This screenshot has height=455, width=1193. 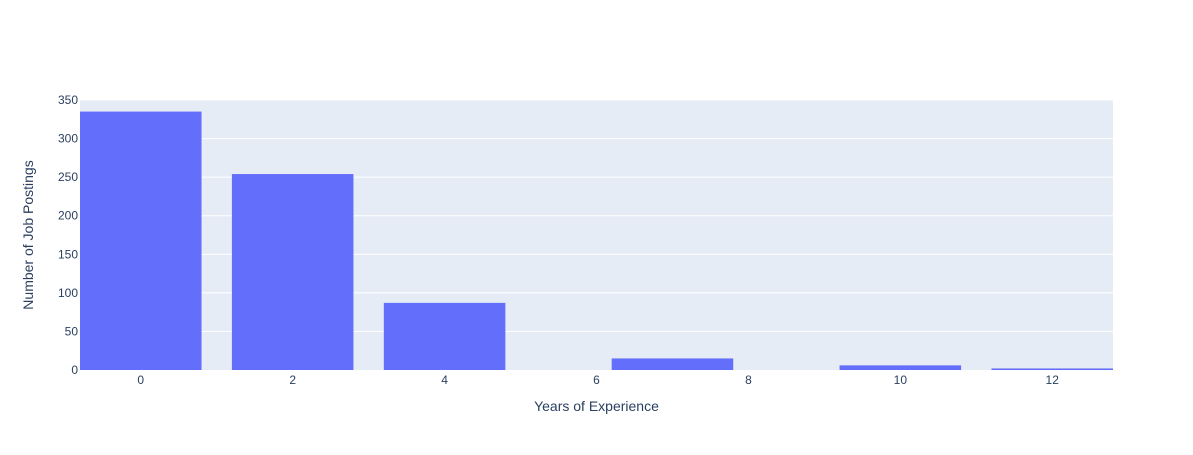 I want to click on y-tick-label: 300, so click(x=68, y=139).